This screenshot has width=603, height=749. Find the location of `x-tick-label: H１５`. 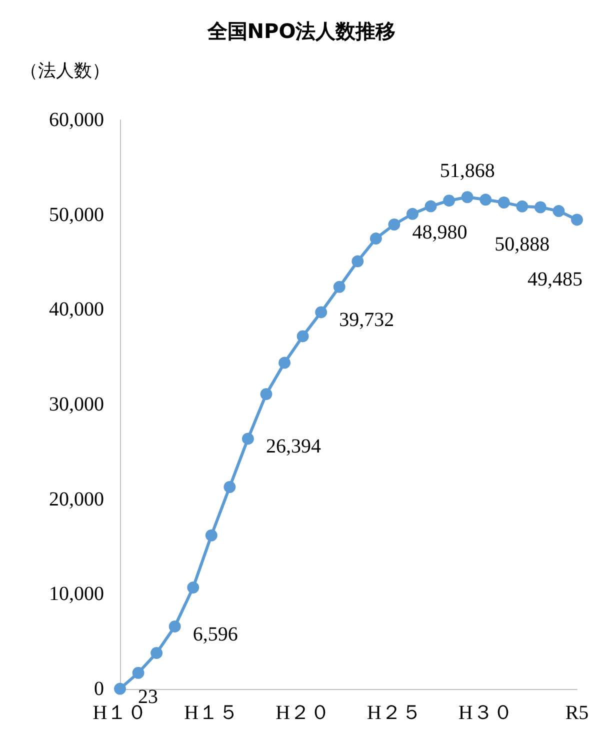

x-tick-label: H１５ is located at coordinates (211, 713).